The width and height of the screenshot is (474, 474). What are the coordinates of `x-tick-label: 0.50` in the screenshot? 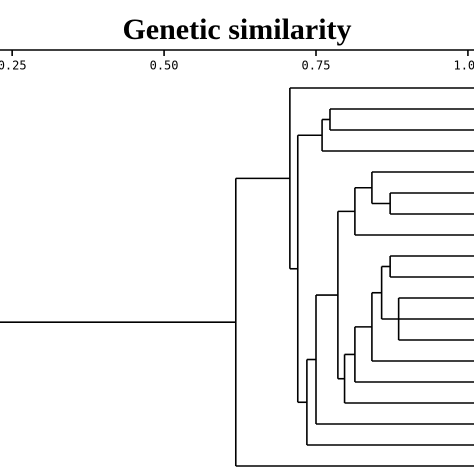 It's located at (164, 66).